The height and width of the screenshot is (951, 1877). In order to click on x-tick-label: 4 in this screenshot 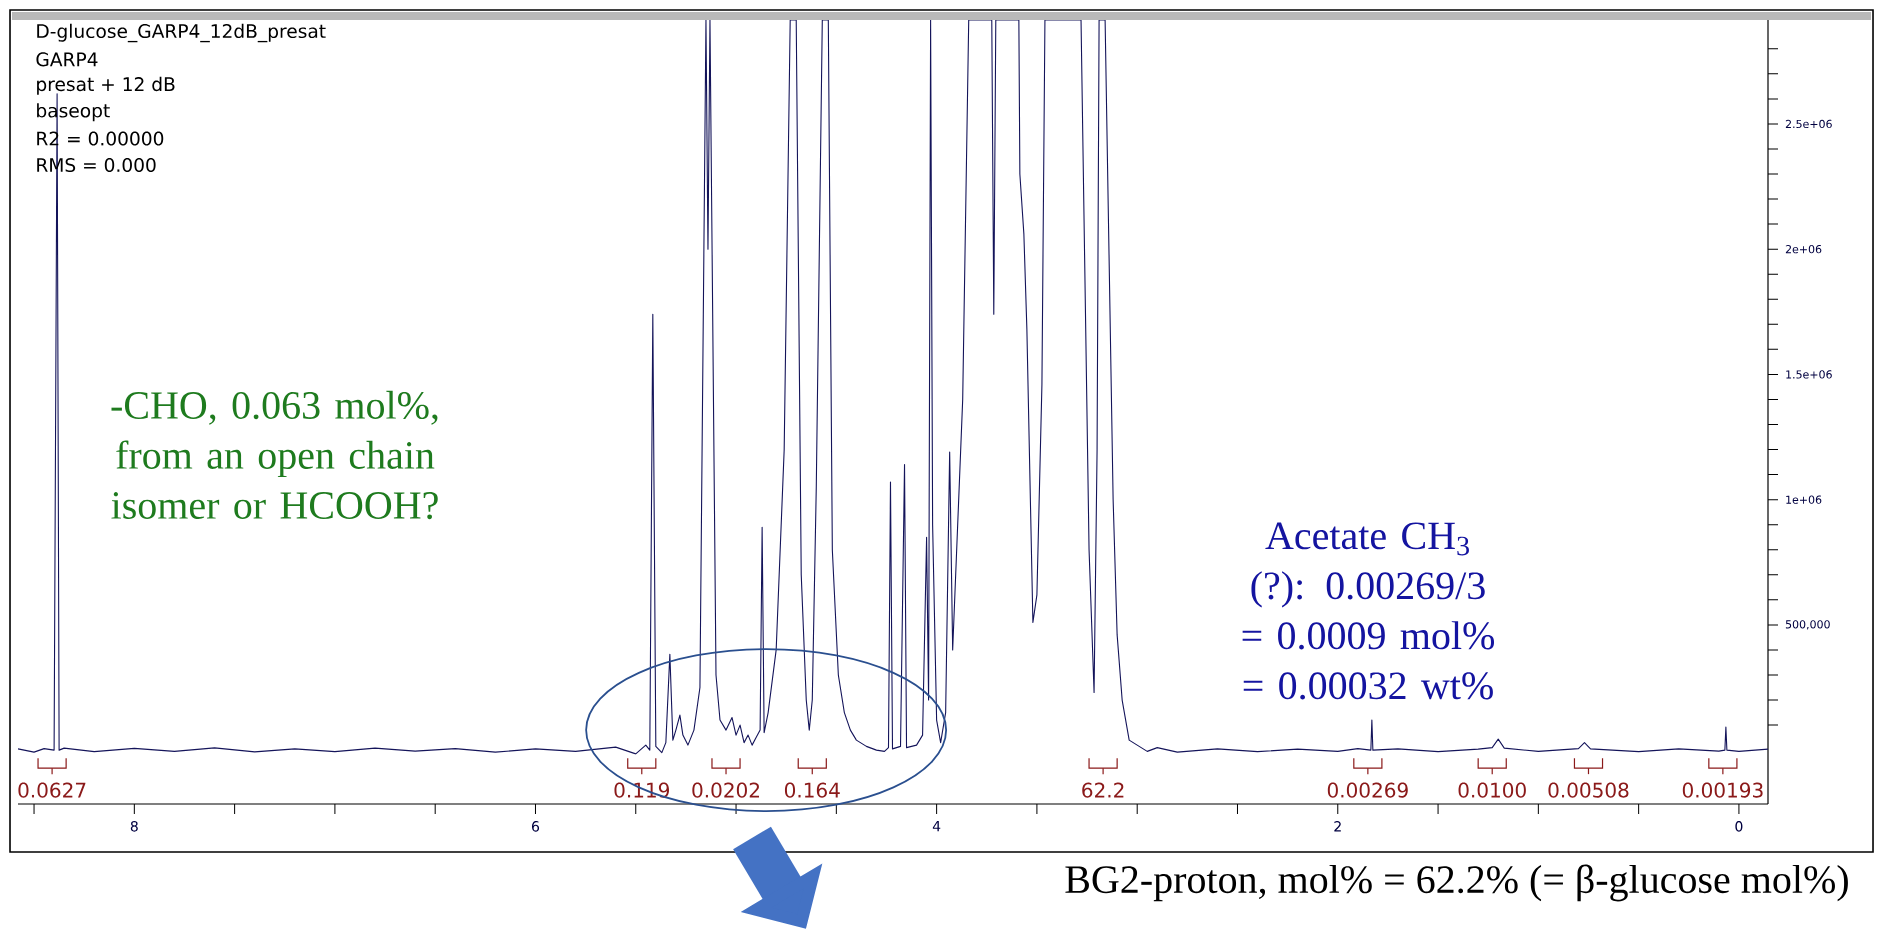, I will do `click(936, 826)`.